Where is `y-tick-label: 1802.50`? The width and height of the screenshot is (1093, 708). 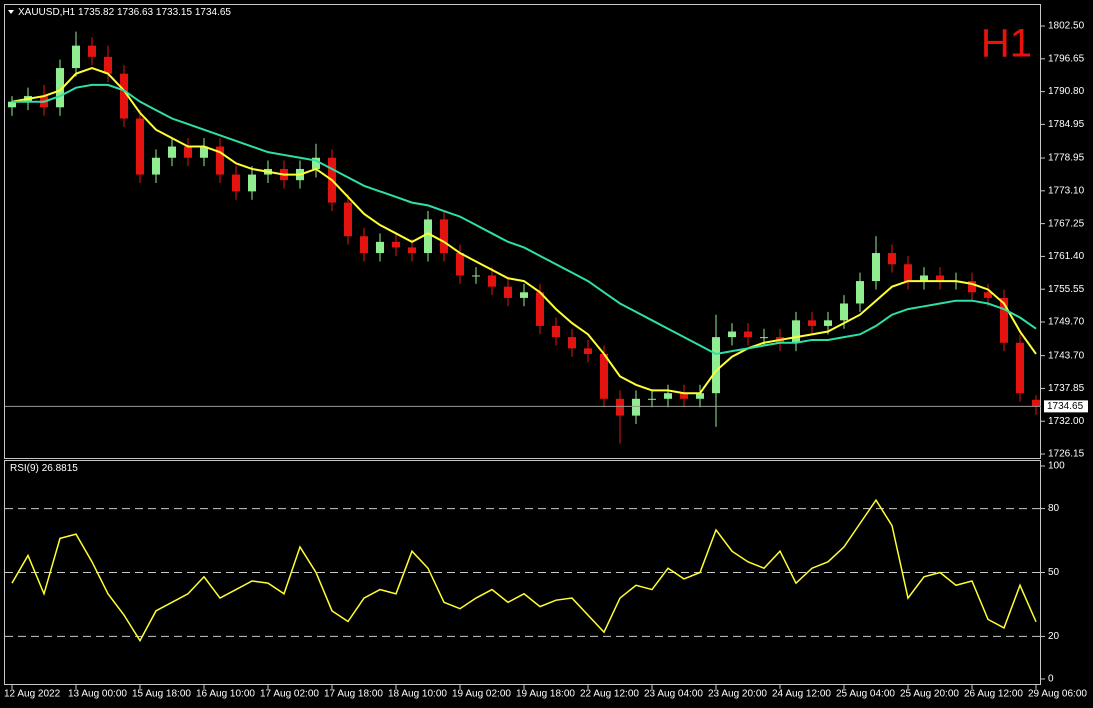
y-tick-label: 1802.50 is located at coordinates (1066, 26).